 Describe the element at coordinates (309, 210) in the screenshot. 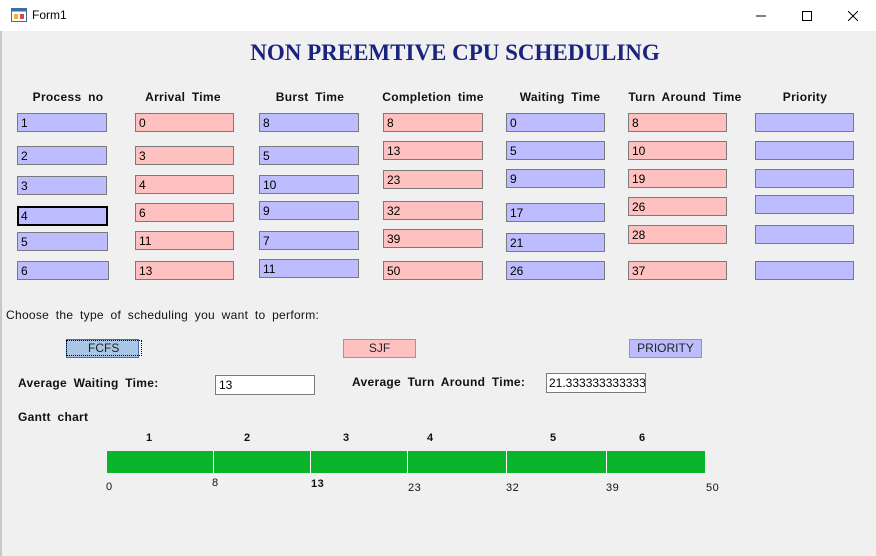

I see `burst-time-input-4: 9` at that location.